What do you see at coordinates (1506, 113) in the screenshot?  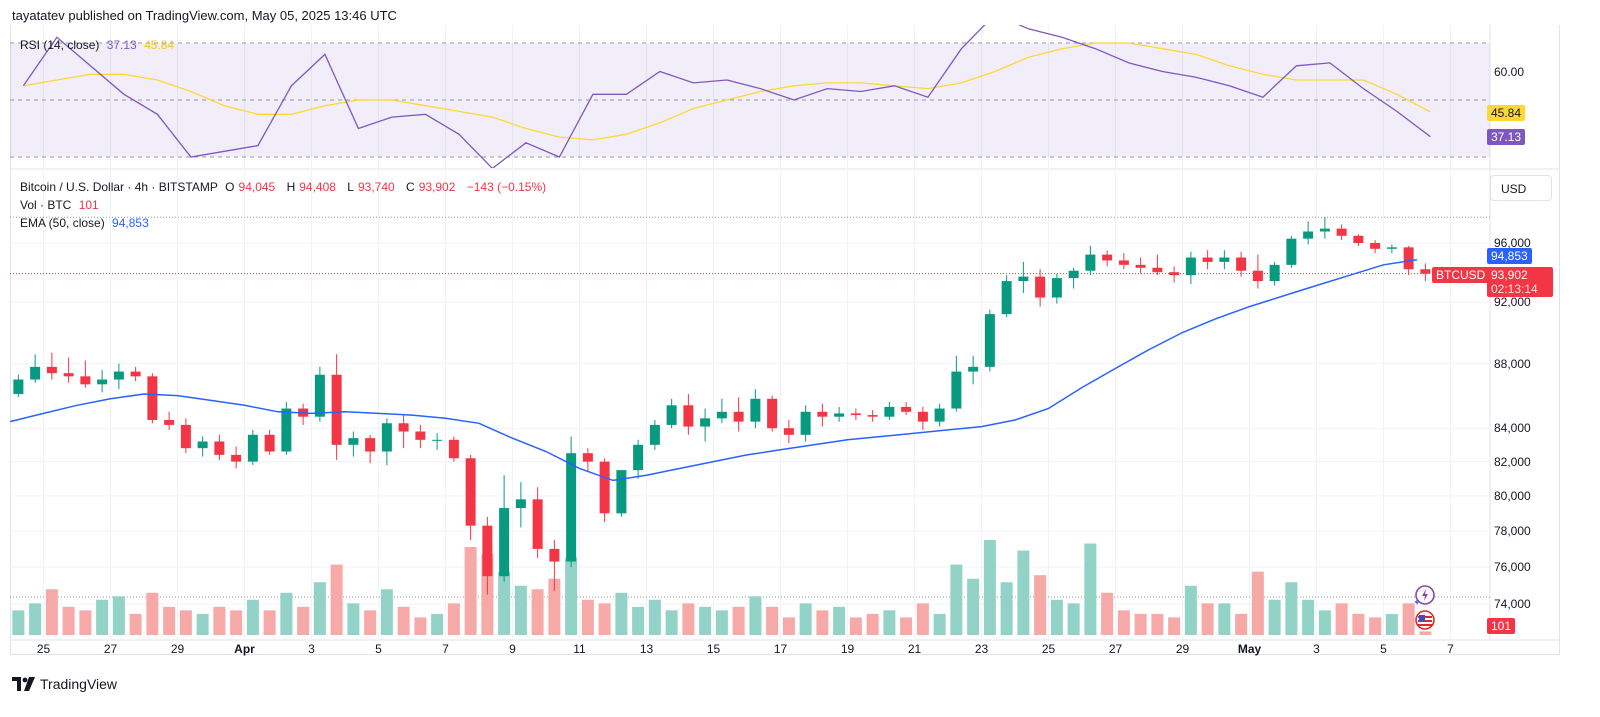 I see `rsi-ma-badge: 45.84` at bounding box center [1506, 113].